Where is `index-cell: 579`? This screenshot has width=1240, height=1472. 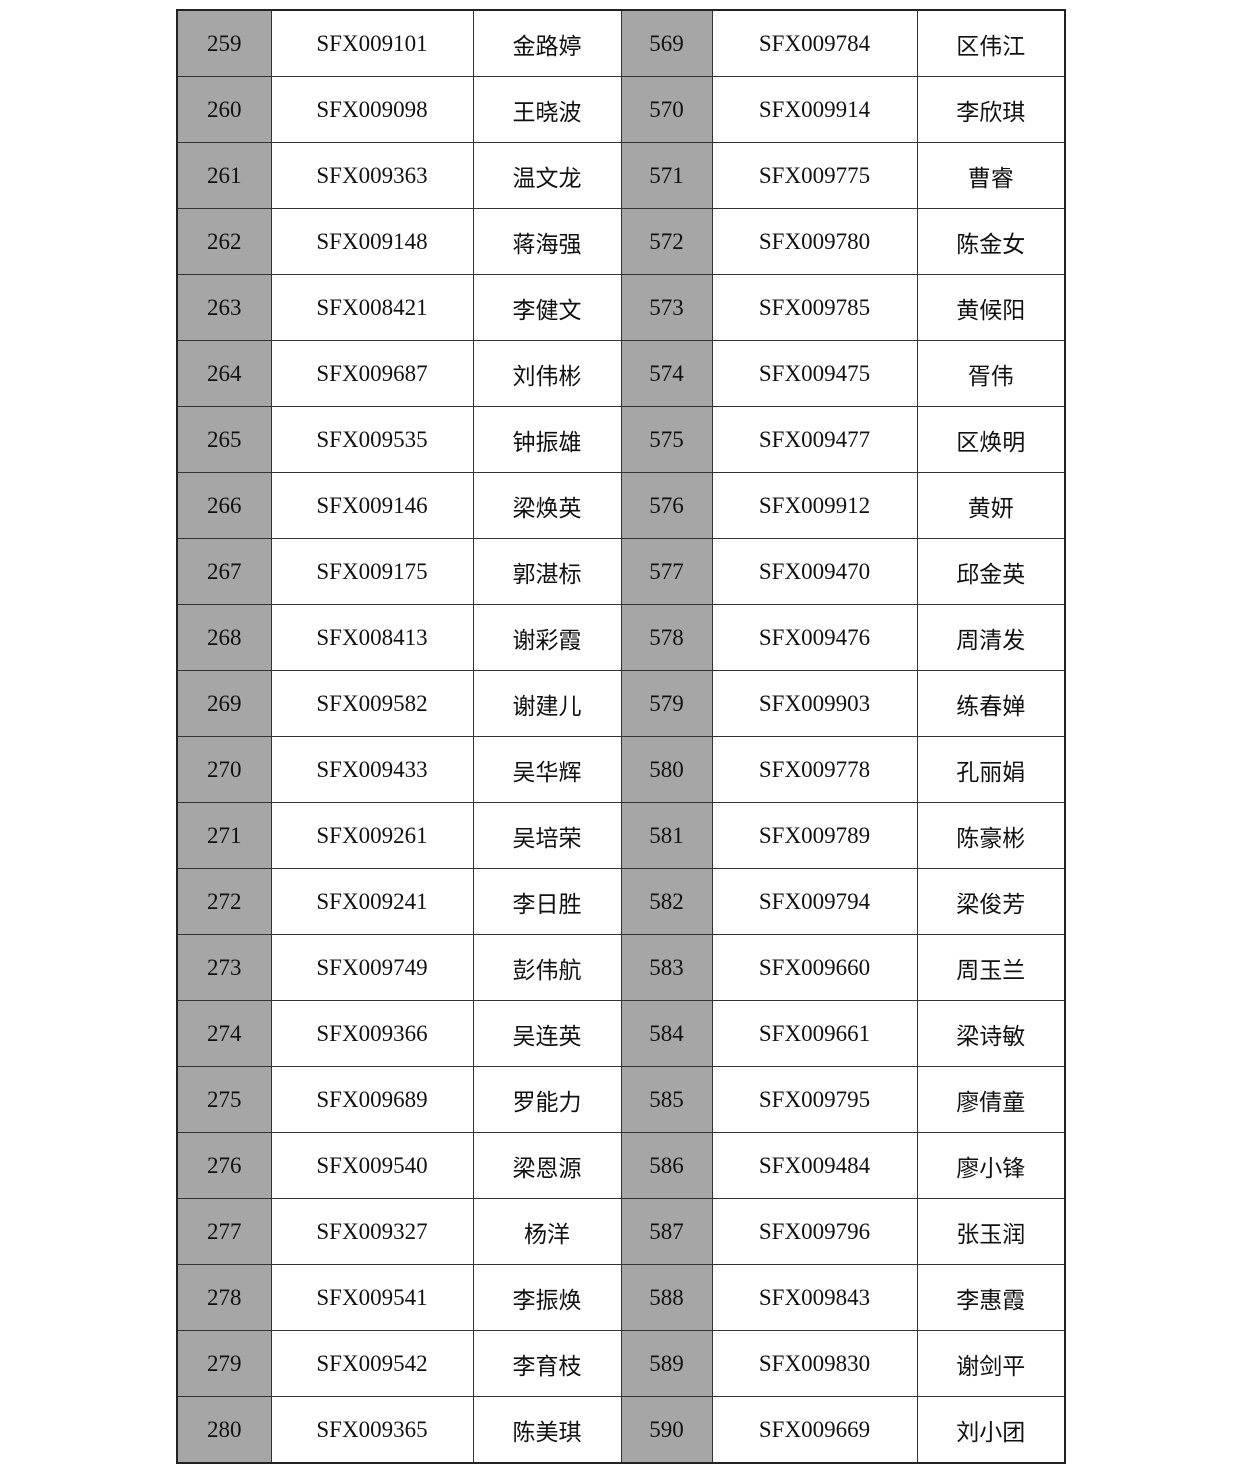
index-cell: 579 is located at coordinates (666, 703).